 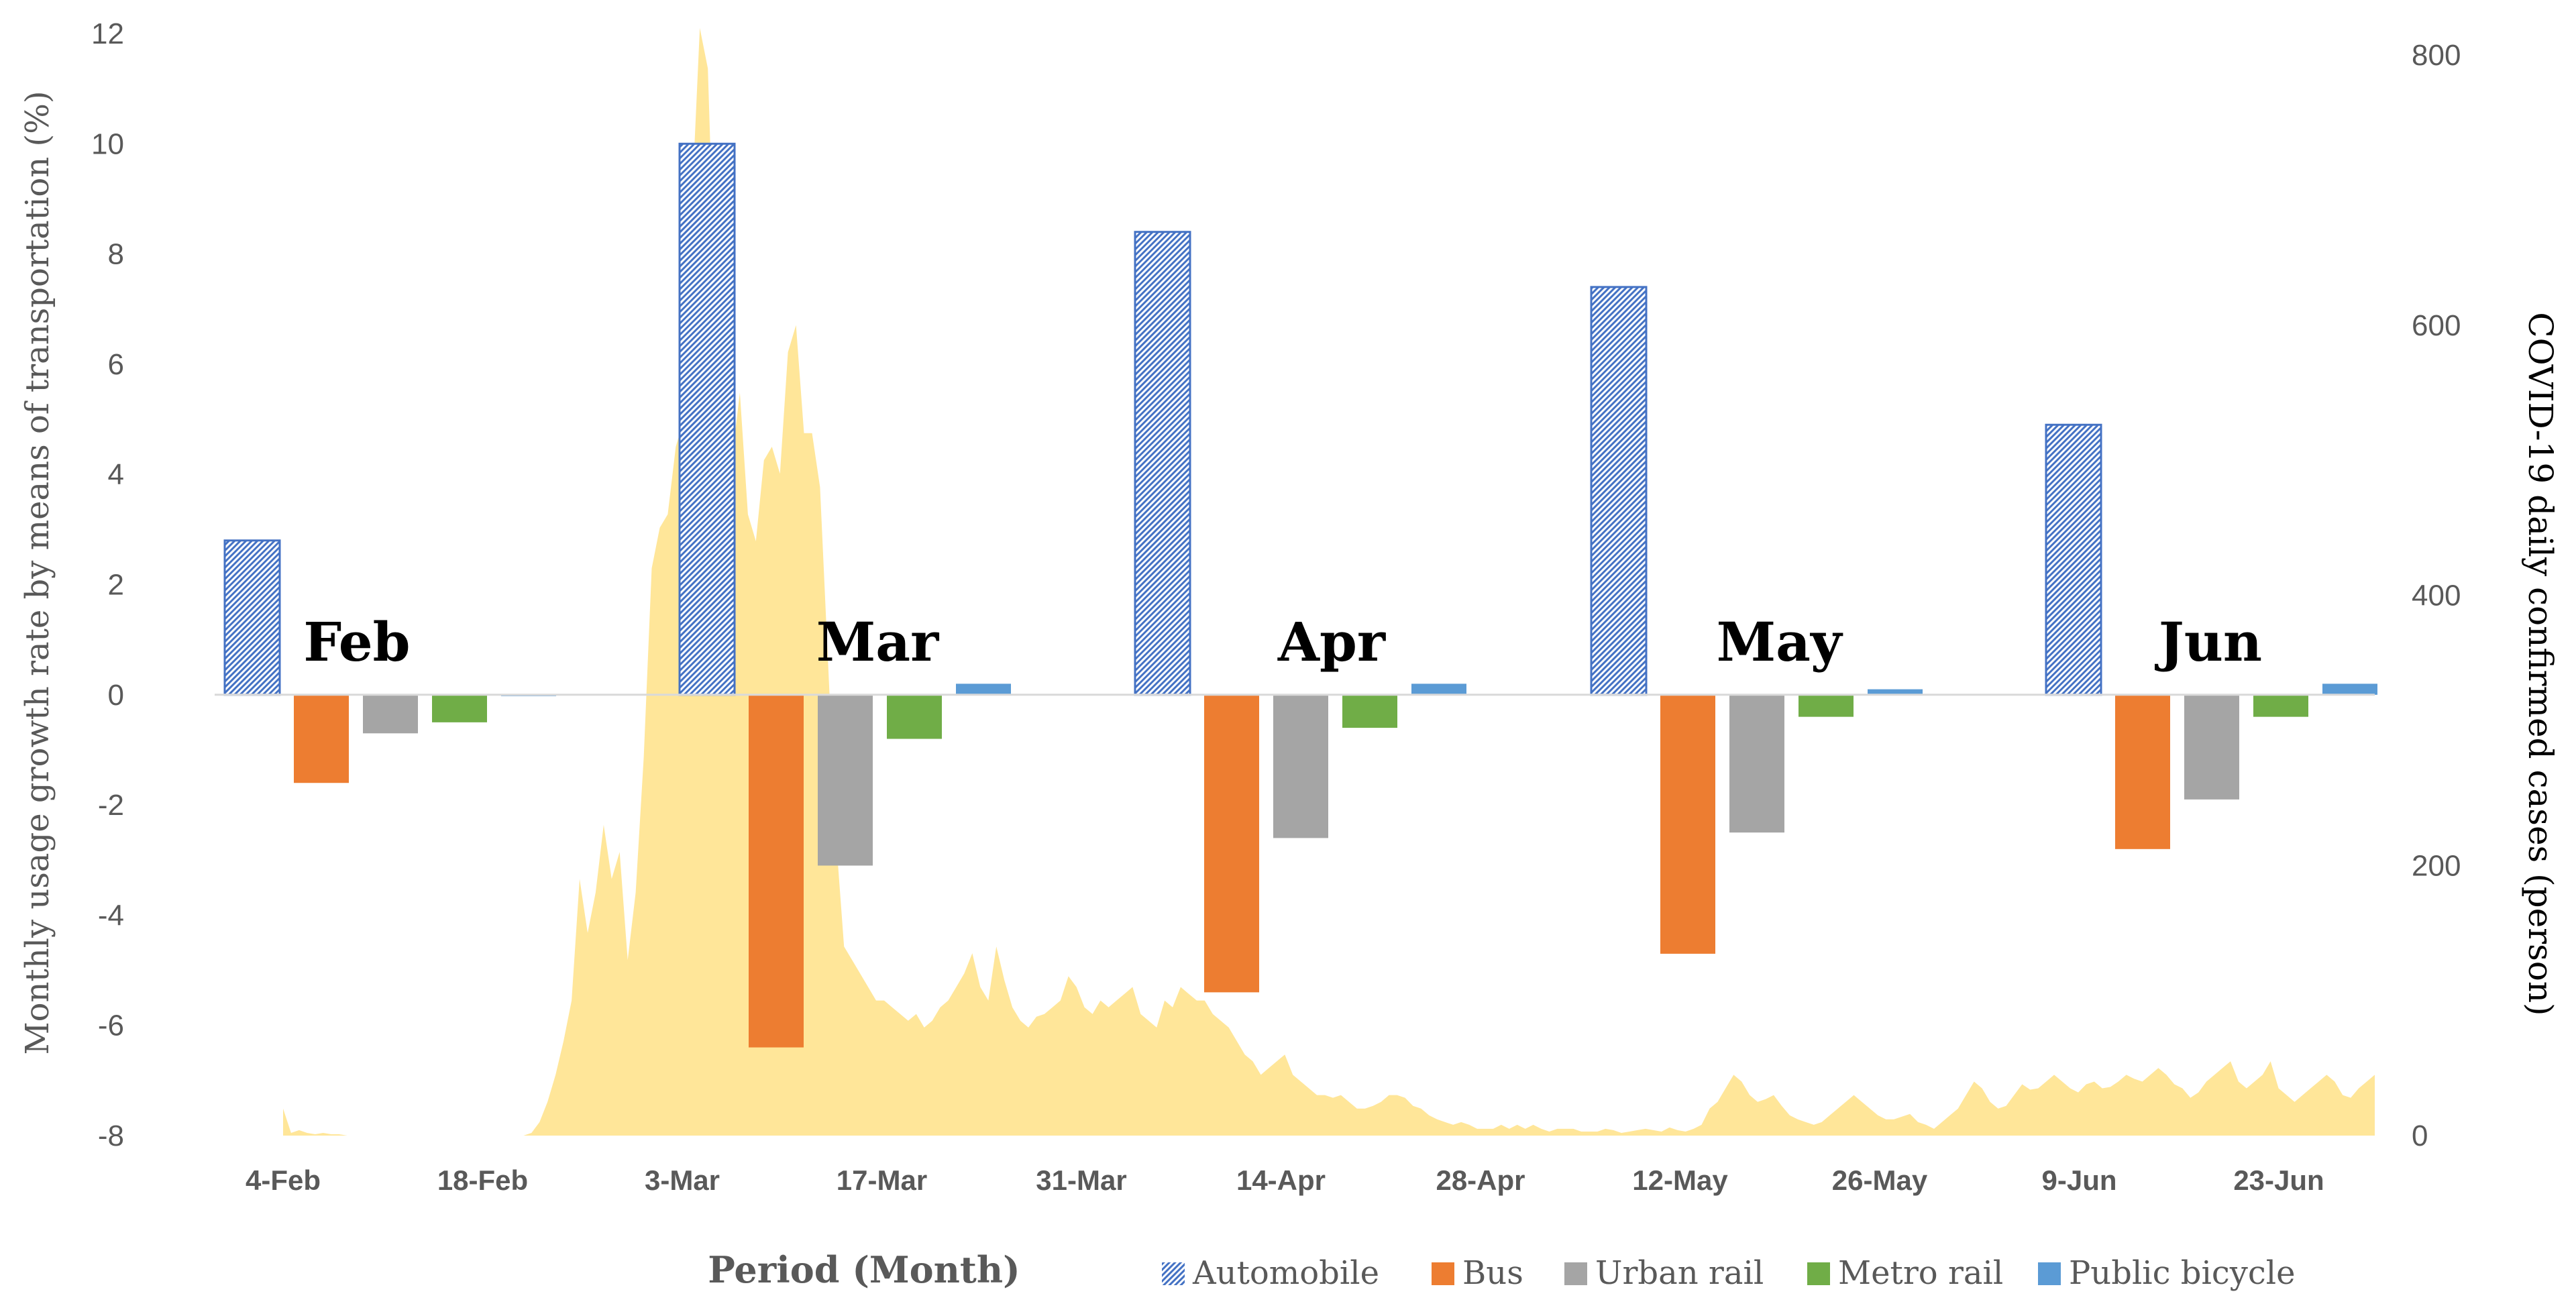 I want to click on bar-public-bicycle-mar, so click(x=983, y=689).